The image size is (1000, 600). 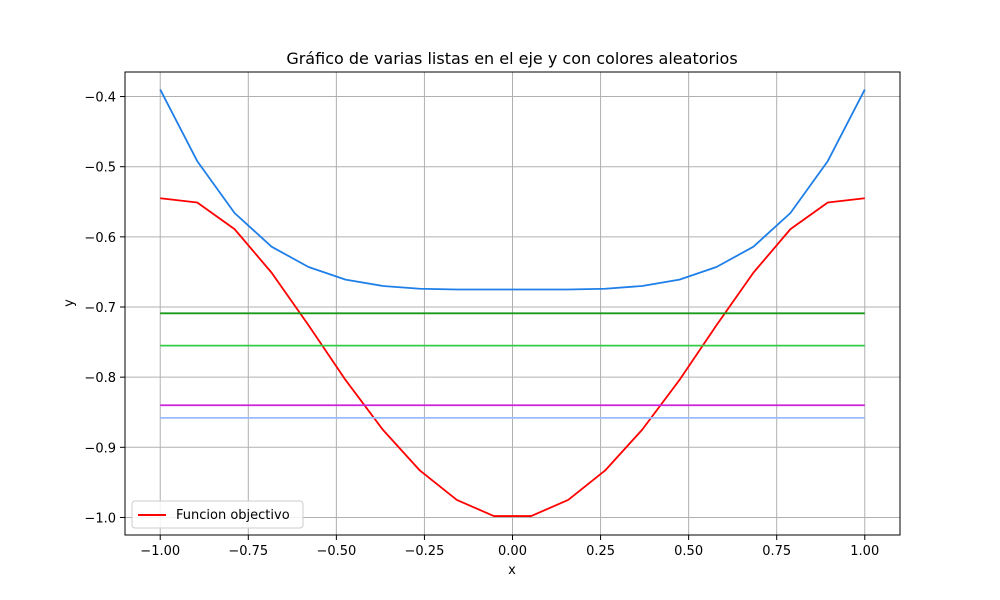 I want to click on y-tick-label: −0.5, so click(x=100, y=168).